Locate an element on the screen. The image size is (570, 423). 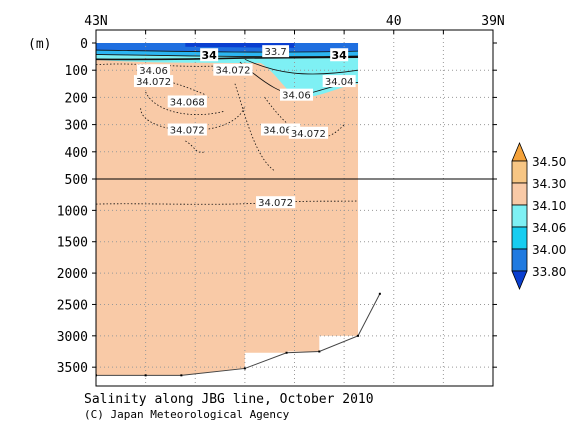
contour-label-0: 34.06 is located at coordinates (153, 71).